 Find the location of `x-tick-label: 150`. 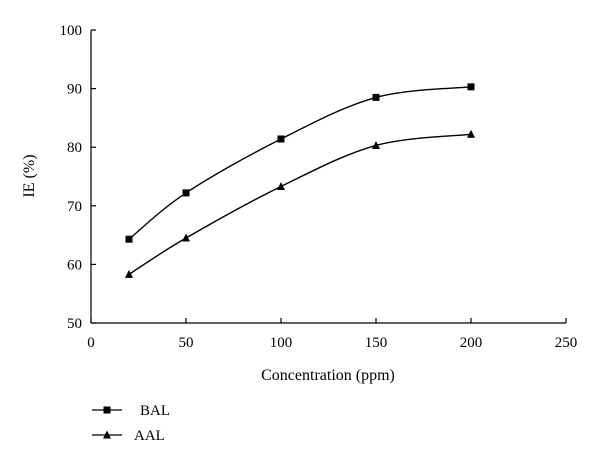

x-tick-label: 150 is located at coordinates (376, 343).